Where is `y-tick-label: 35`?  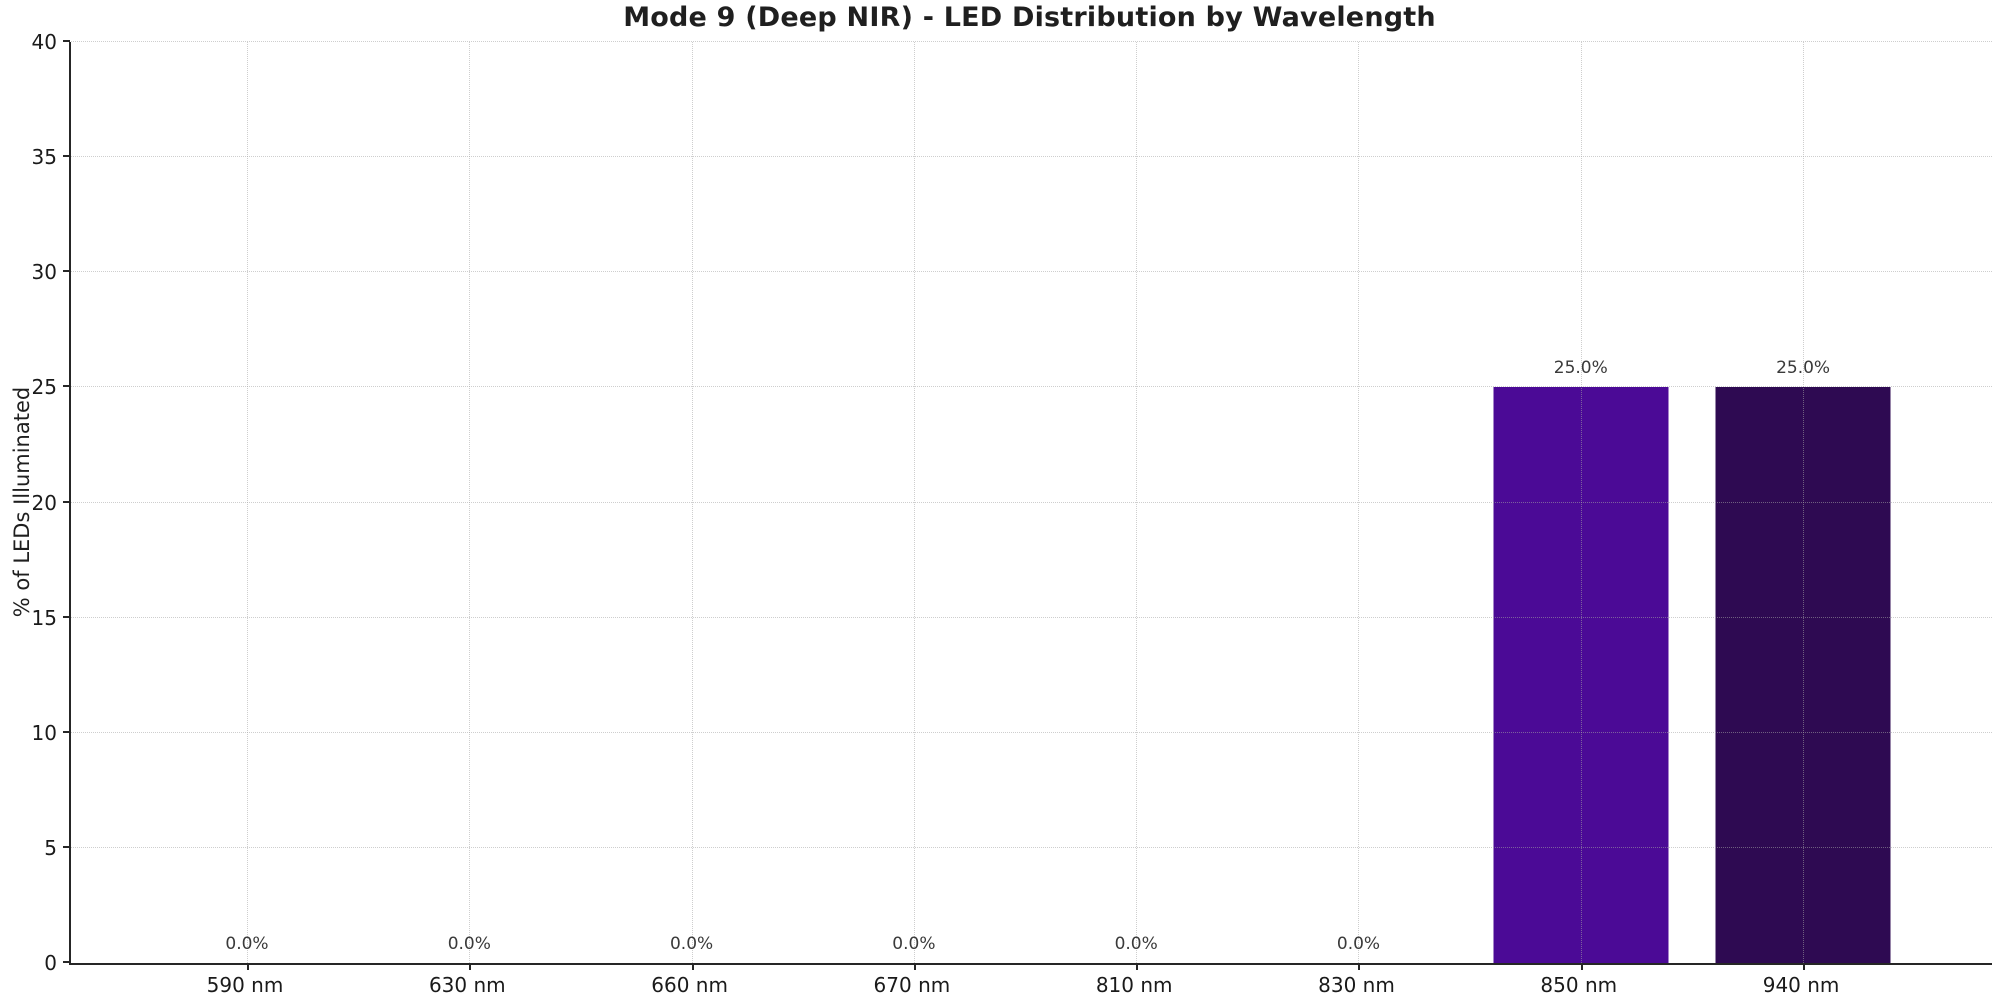 y-tick-label: 35 is located at coordinates (44, 157).